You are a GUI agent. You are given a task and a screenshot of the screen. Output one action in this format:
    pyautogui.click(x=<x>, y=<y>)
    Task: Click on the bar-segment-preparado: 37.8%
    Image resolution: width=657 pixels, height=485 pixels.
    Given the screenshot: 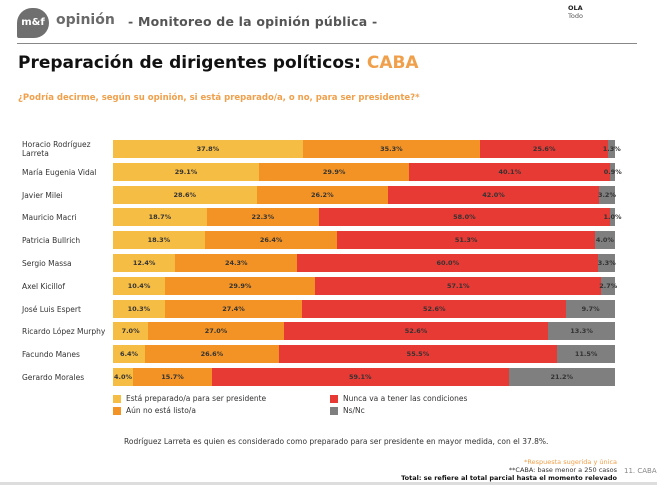 What is the action you would take?
    pyautogui.click(x=208, y=149)
    